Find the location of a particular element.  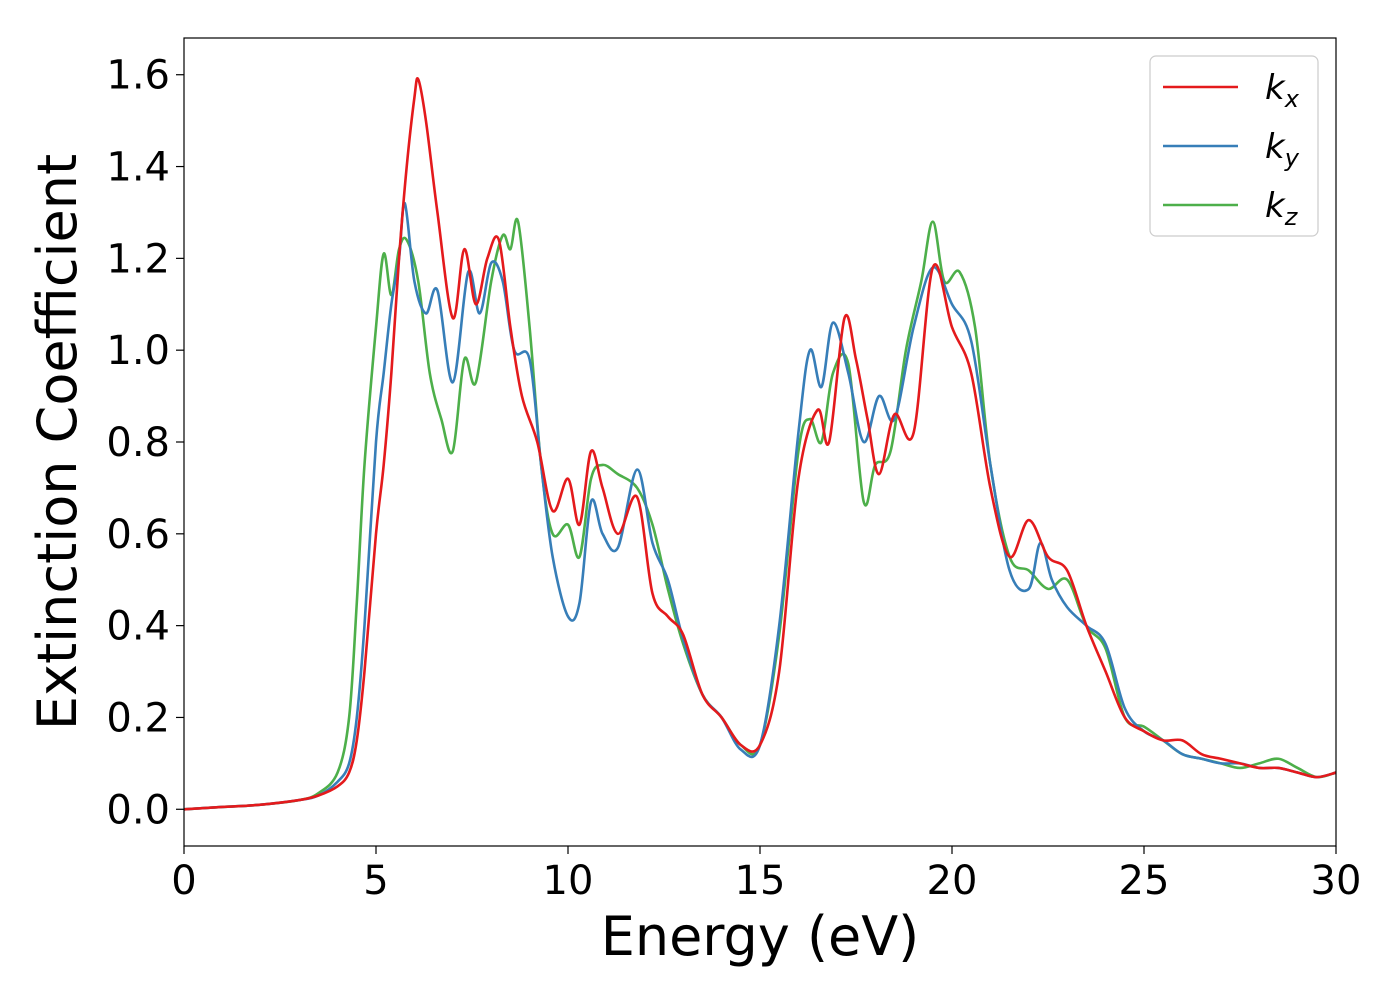

x-tick-label: 0 is located at coordinates (183, 881).